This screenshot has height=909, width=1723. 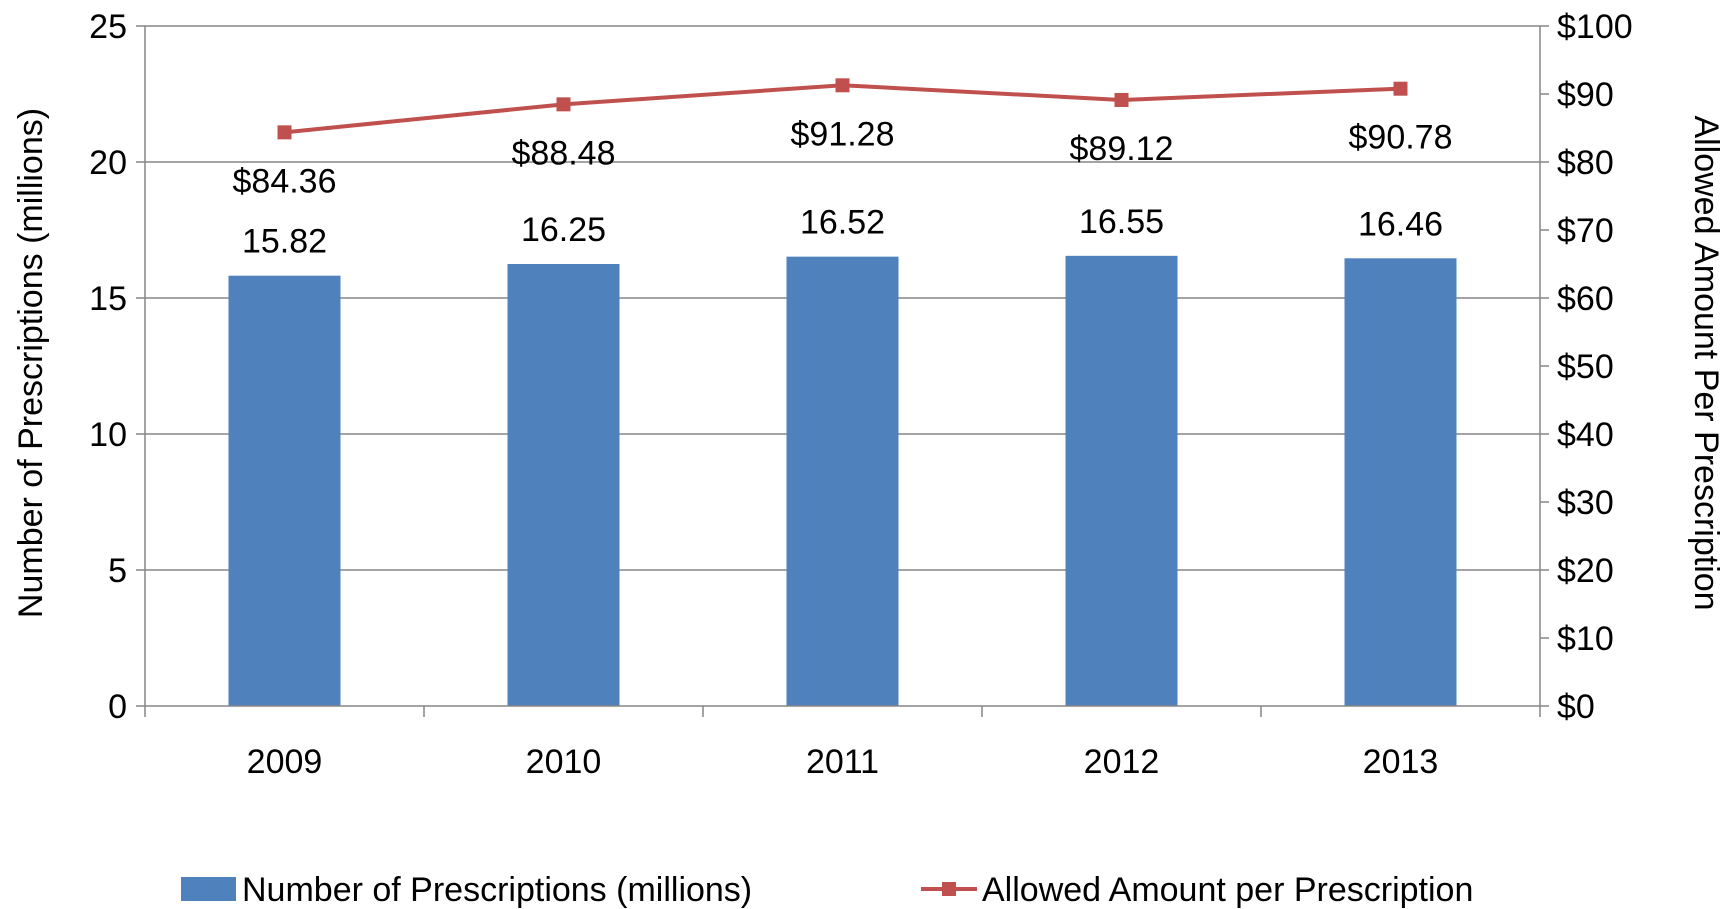 I want to click on line-series, so click(x=842, y=109).